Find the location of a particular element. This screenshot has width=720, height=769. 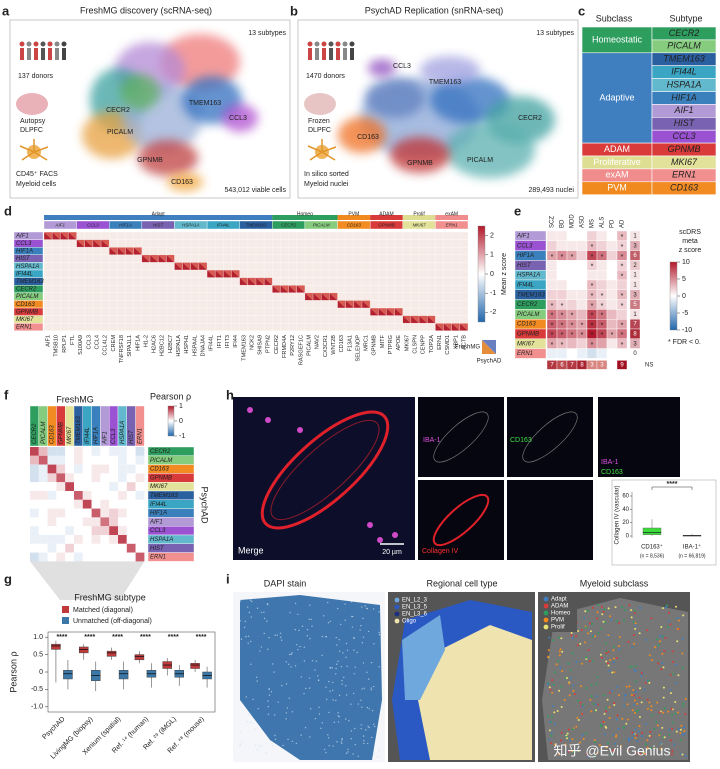

box is located at coordinates (84, 650).